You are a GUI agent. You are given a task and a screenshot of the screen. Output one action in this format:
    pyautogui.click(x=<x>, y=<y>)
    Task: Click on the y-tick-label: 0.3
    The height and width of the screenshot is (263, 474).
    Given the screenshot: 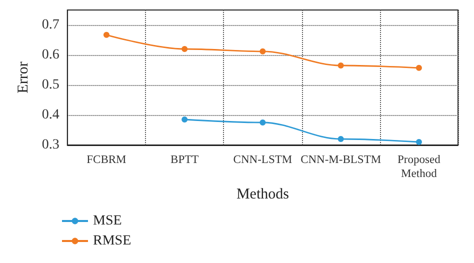 What is the action you would take?
    pyautogui.click(x=51, y=145)
    